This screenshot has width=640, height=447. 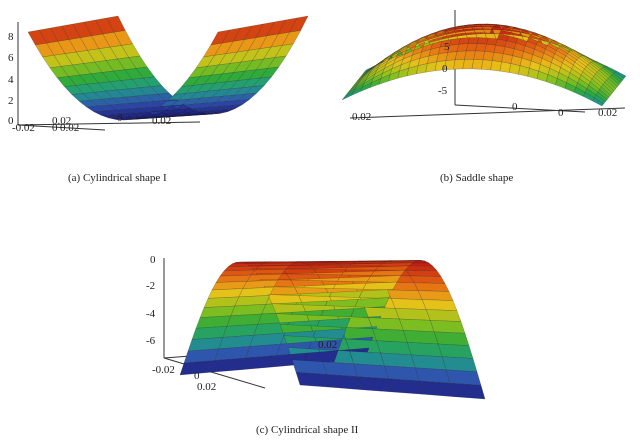 I want to click on z-tick: -5, so click(x=443, y=91).